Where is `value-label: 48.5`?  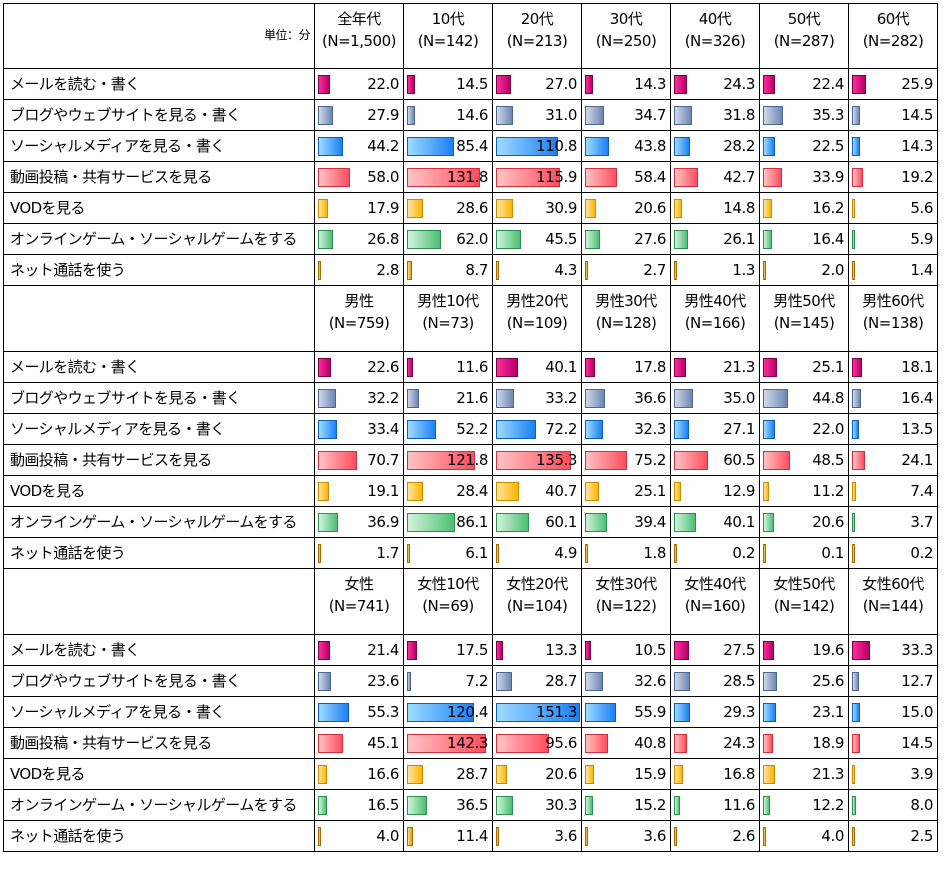 value-label: 48.5 is located at coordinates (828, 460).